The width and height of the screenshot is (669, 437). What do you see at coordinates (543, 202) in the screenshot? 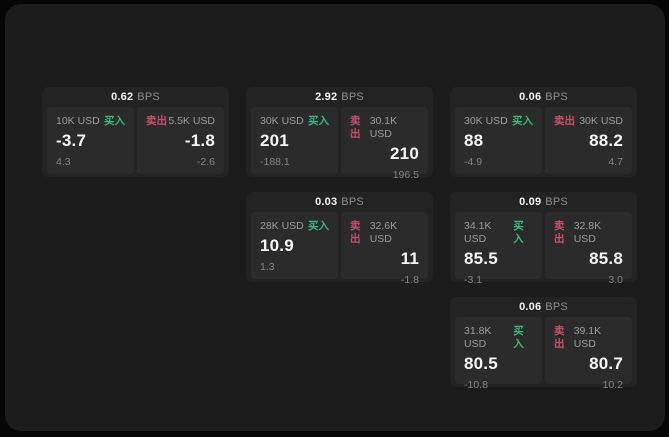
I see `spread-header: 0.09 BPS` at bounding box center [543, 202].